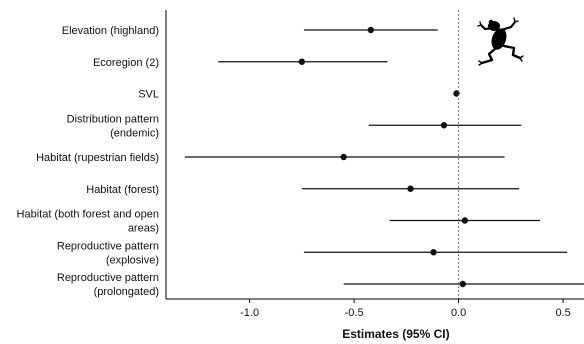  Describe the element at coordinates (405, 309) in the screenshot. I see `x-axis-ticks: -1.0 -0.5 0.0 0.5` at that location.